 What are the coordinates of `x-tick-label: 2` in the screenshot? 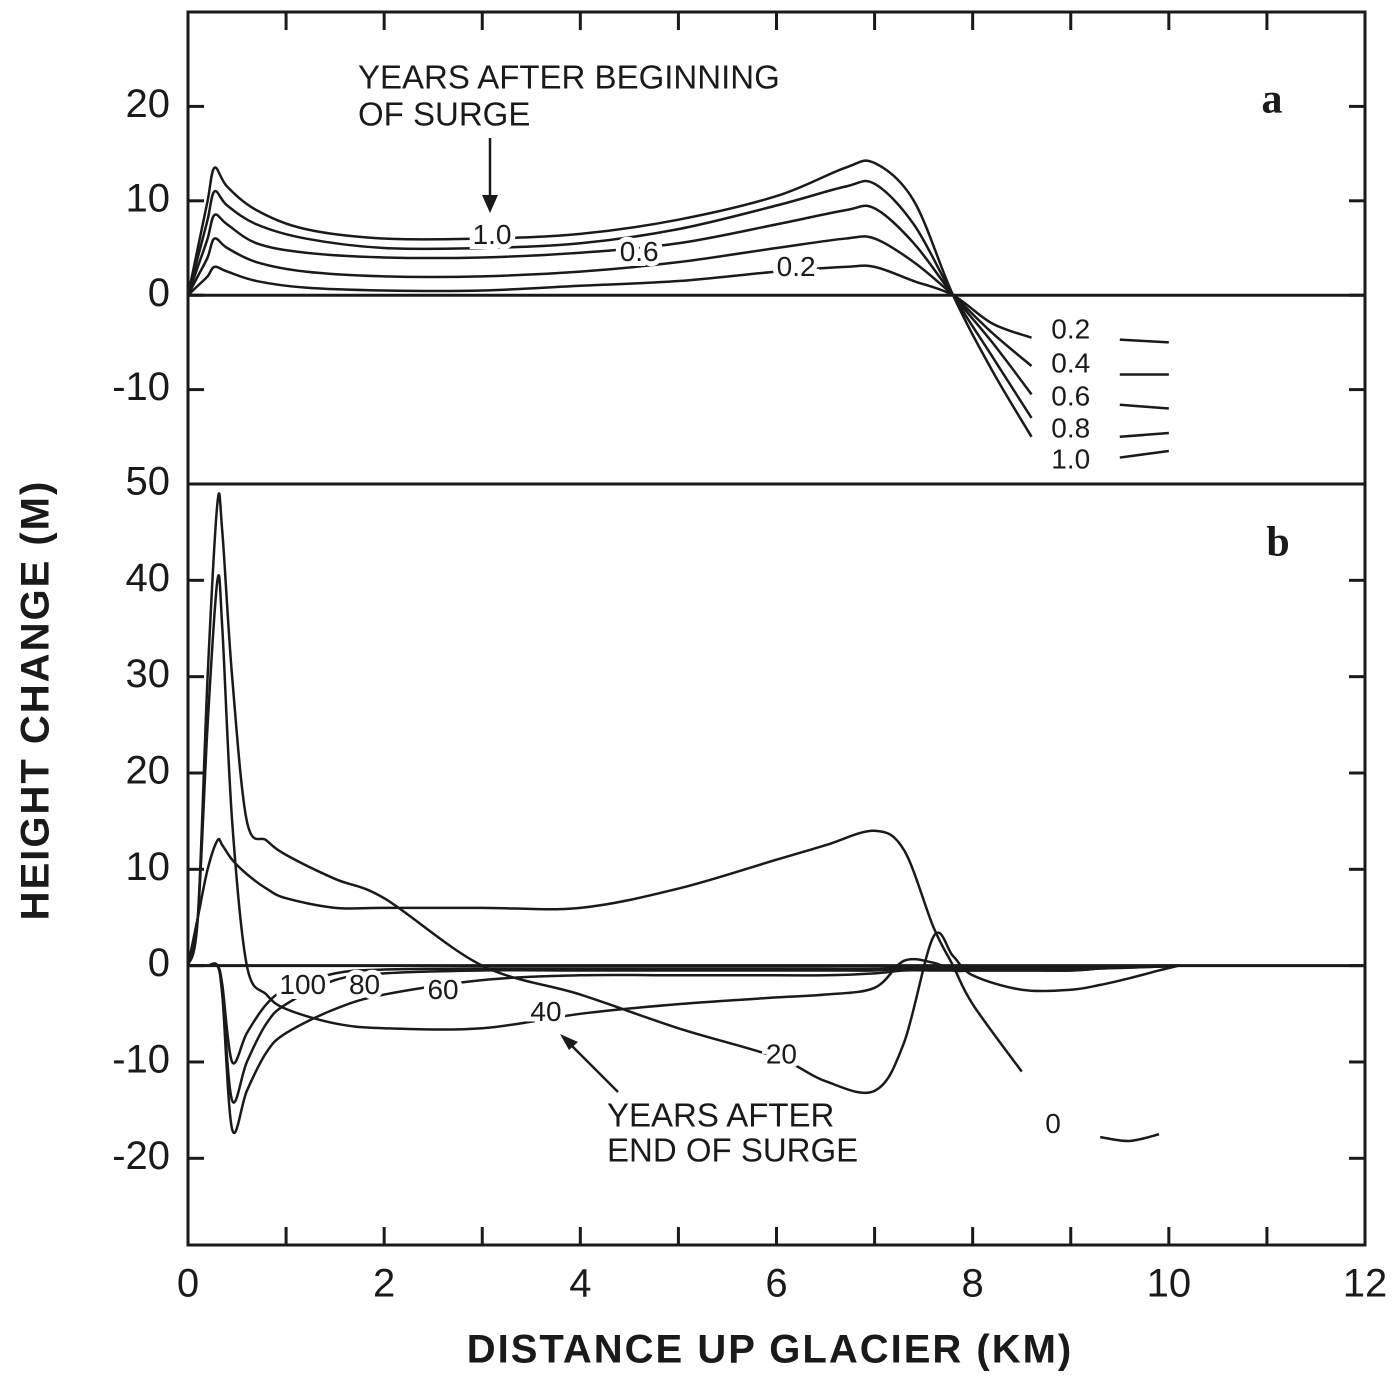 It's located at (384, 1284).